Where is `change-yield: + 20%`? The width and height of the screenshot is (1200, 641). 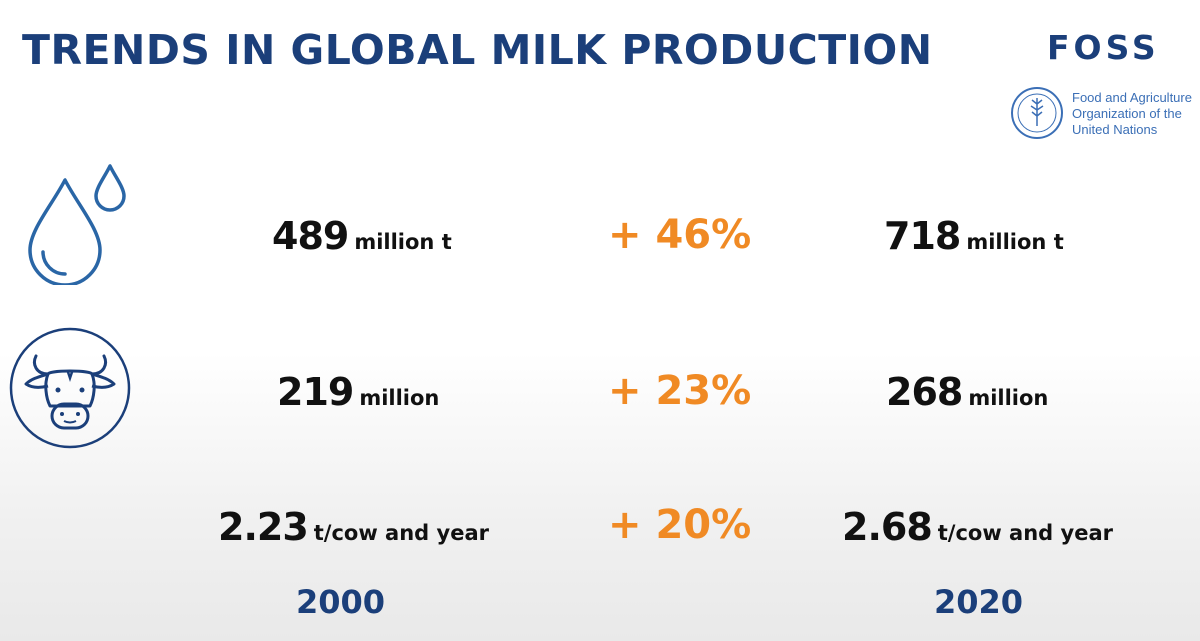 change-yield: + 20% is located at coordinates (680, 525).